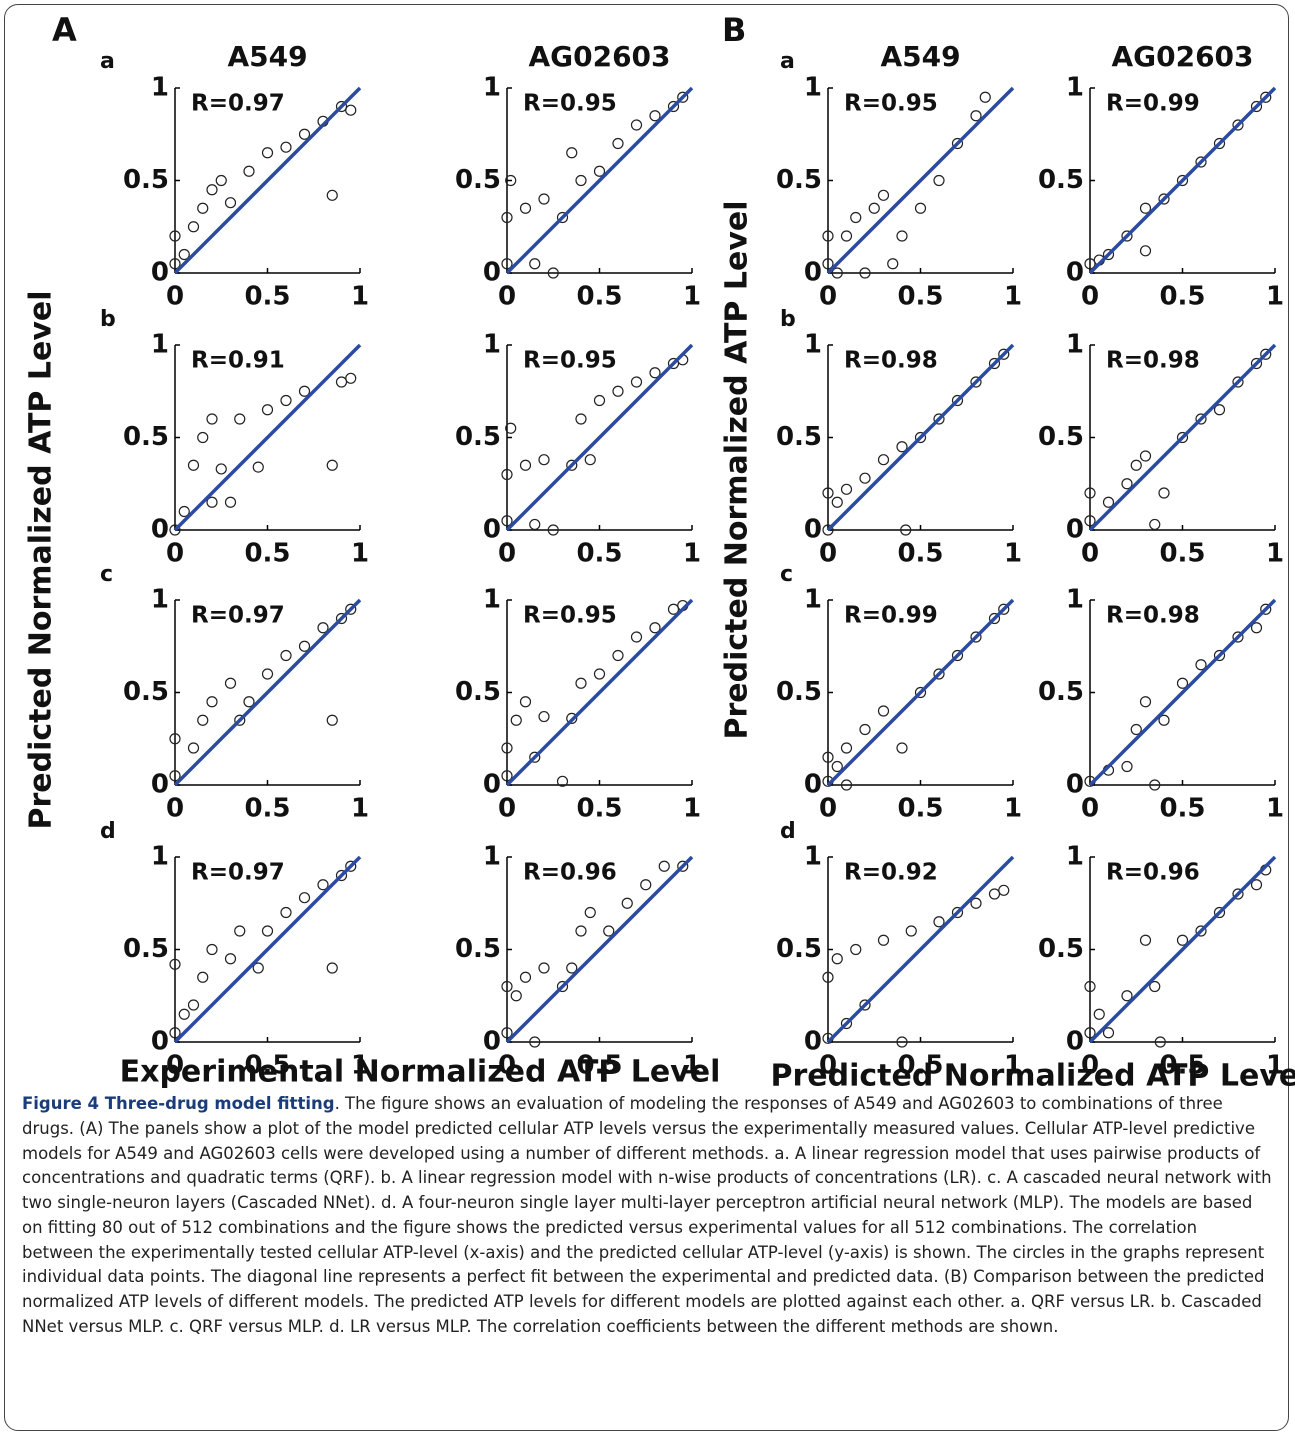 This screenshot has height=1437, width=1295. What do you see at coordinates (1153, 873) in the screenshot?
I see `correlation-annotation: R=0.96` at bounding box center [1153, 873].